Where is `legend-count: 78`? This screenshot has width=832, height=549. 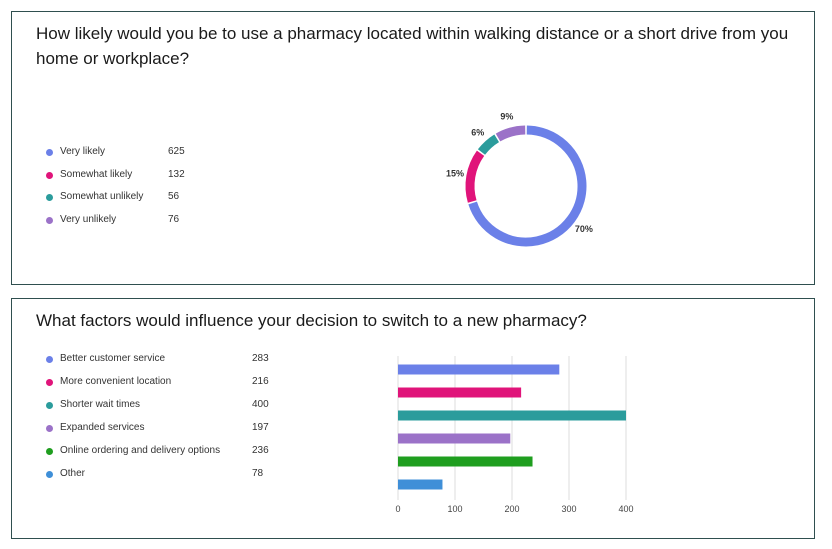
legend-count: 78 is located at coordinates (258, 473).